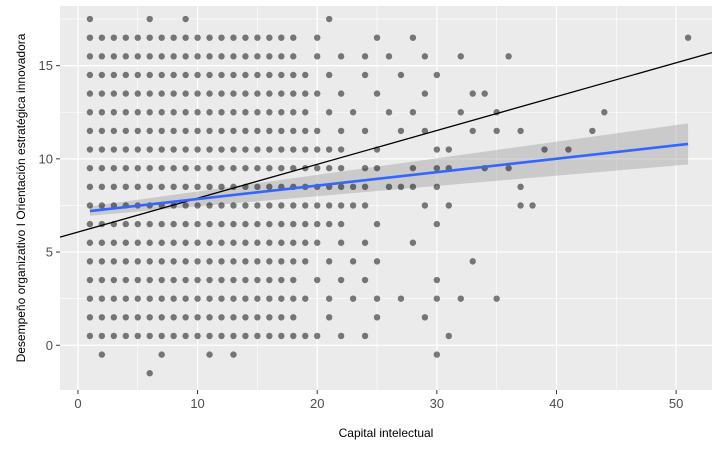 The height and width of the screenshot is (453, 721). What do you see at coordinates (197, 403) in the screenshot?
I see `x-tick-label: 10` at bounding box center [197, 403].